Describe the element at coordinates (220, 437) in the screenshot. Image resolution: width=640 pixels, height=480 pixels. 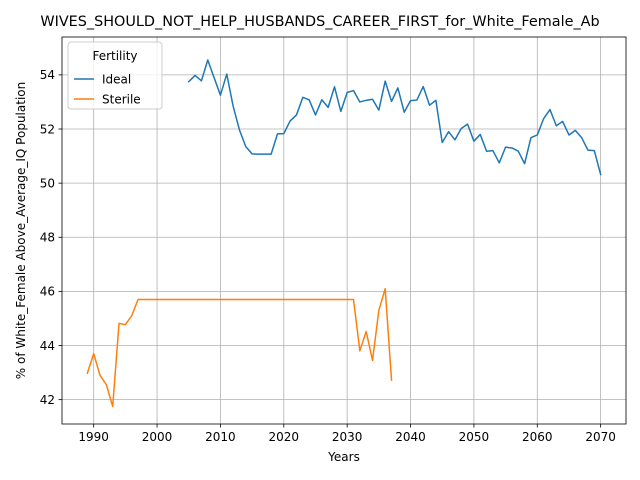
I see `x-tick-label: 2010` at that location.